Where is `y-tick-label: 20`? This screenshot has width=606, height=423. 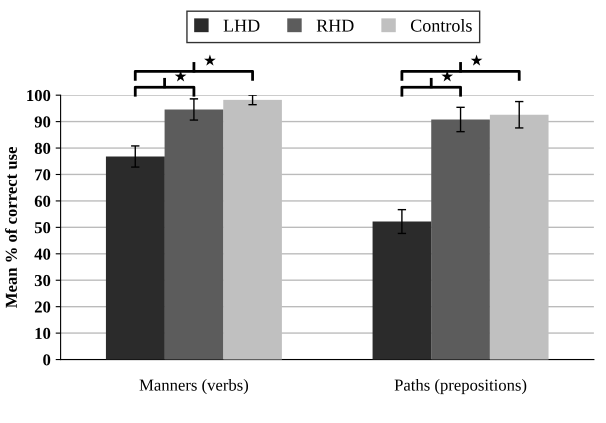
y-tick-label: 20 is located at coordinates (42, 307).